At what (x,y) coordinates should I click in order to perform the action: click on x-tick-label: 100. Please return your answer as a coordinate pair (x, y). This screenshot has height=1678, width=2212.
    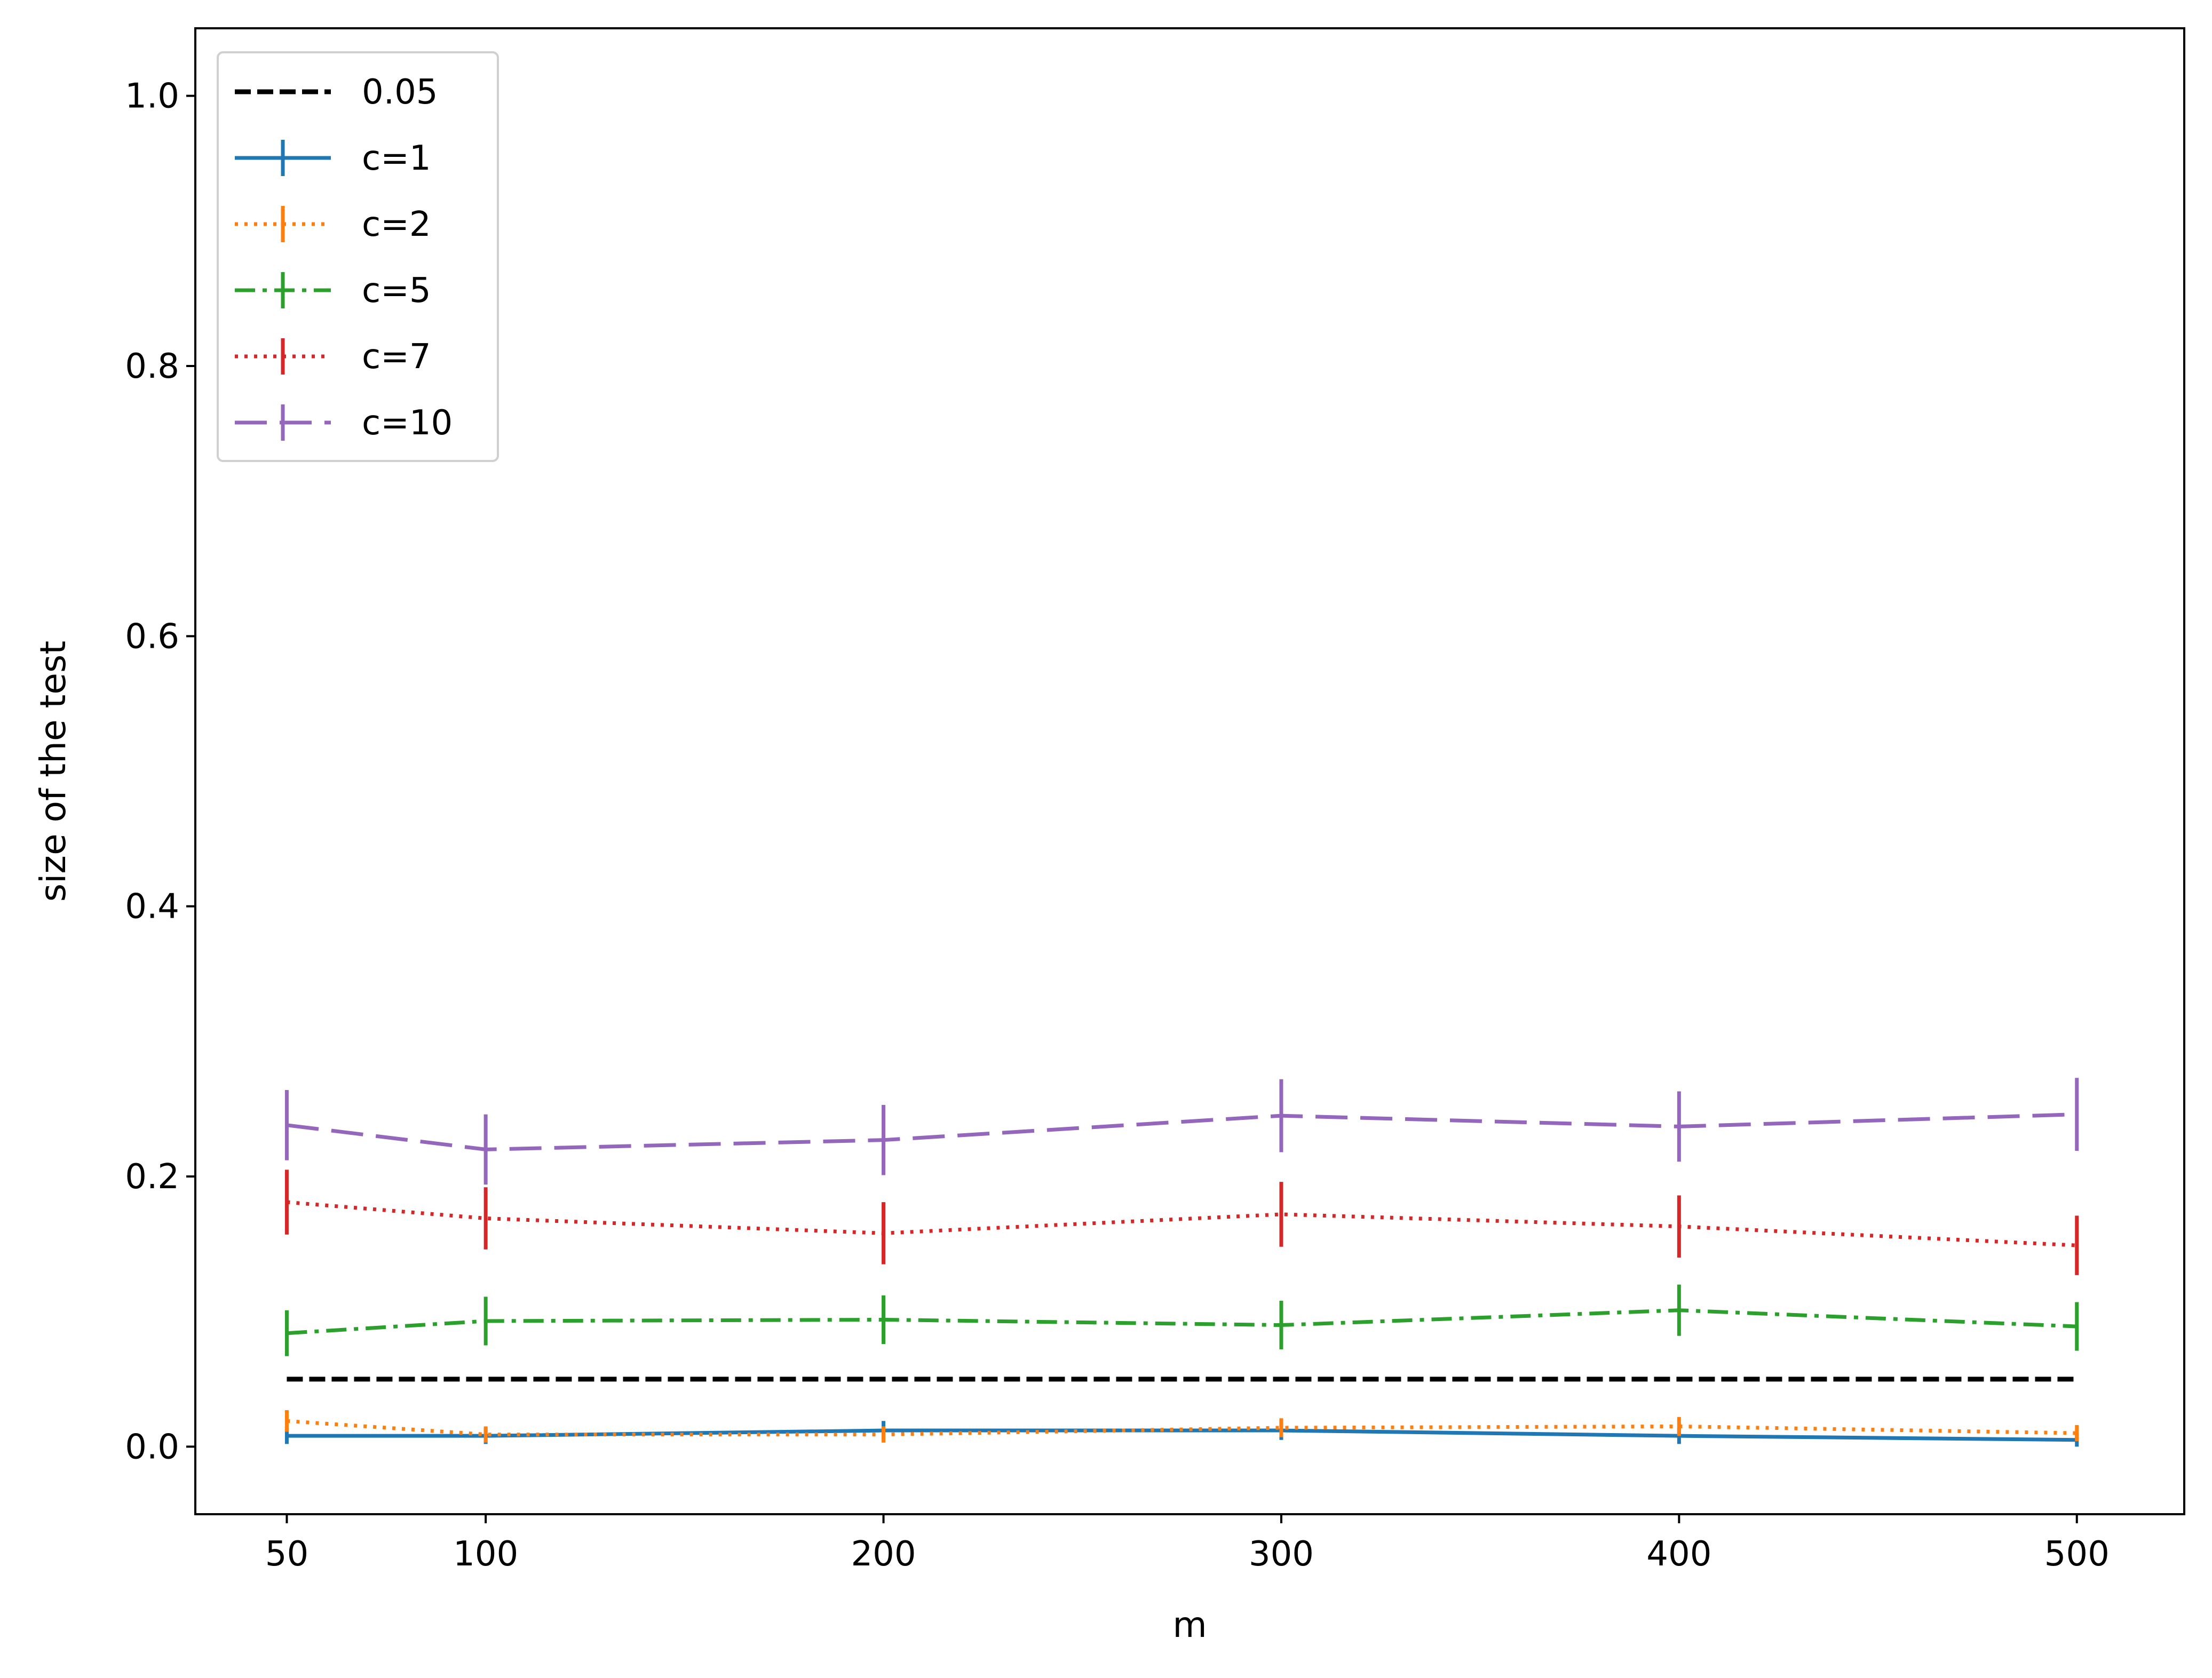
    Looking at the image, I should click on (485, 1554).